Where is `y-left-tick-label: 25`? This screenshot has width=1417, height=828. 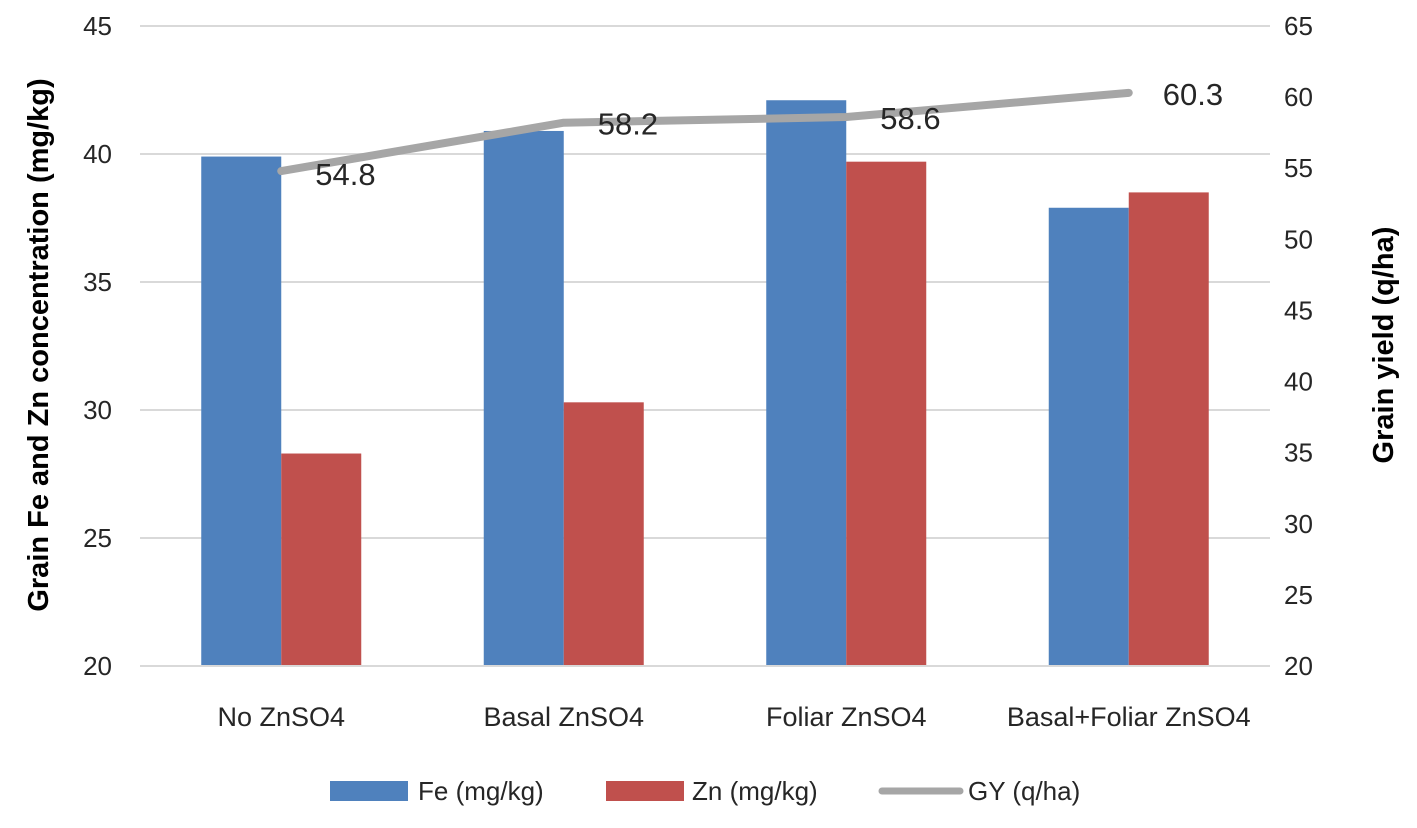
y-left-tick-label: 25 is located at coordinates (97, 538).